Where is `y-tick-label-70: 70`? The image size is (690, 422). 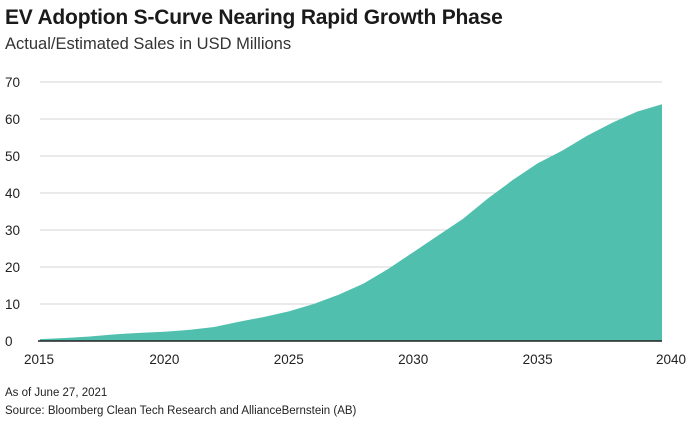
y-tick-label-70: 70 is located at coordinates (12, 82).